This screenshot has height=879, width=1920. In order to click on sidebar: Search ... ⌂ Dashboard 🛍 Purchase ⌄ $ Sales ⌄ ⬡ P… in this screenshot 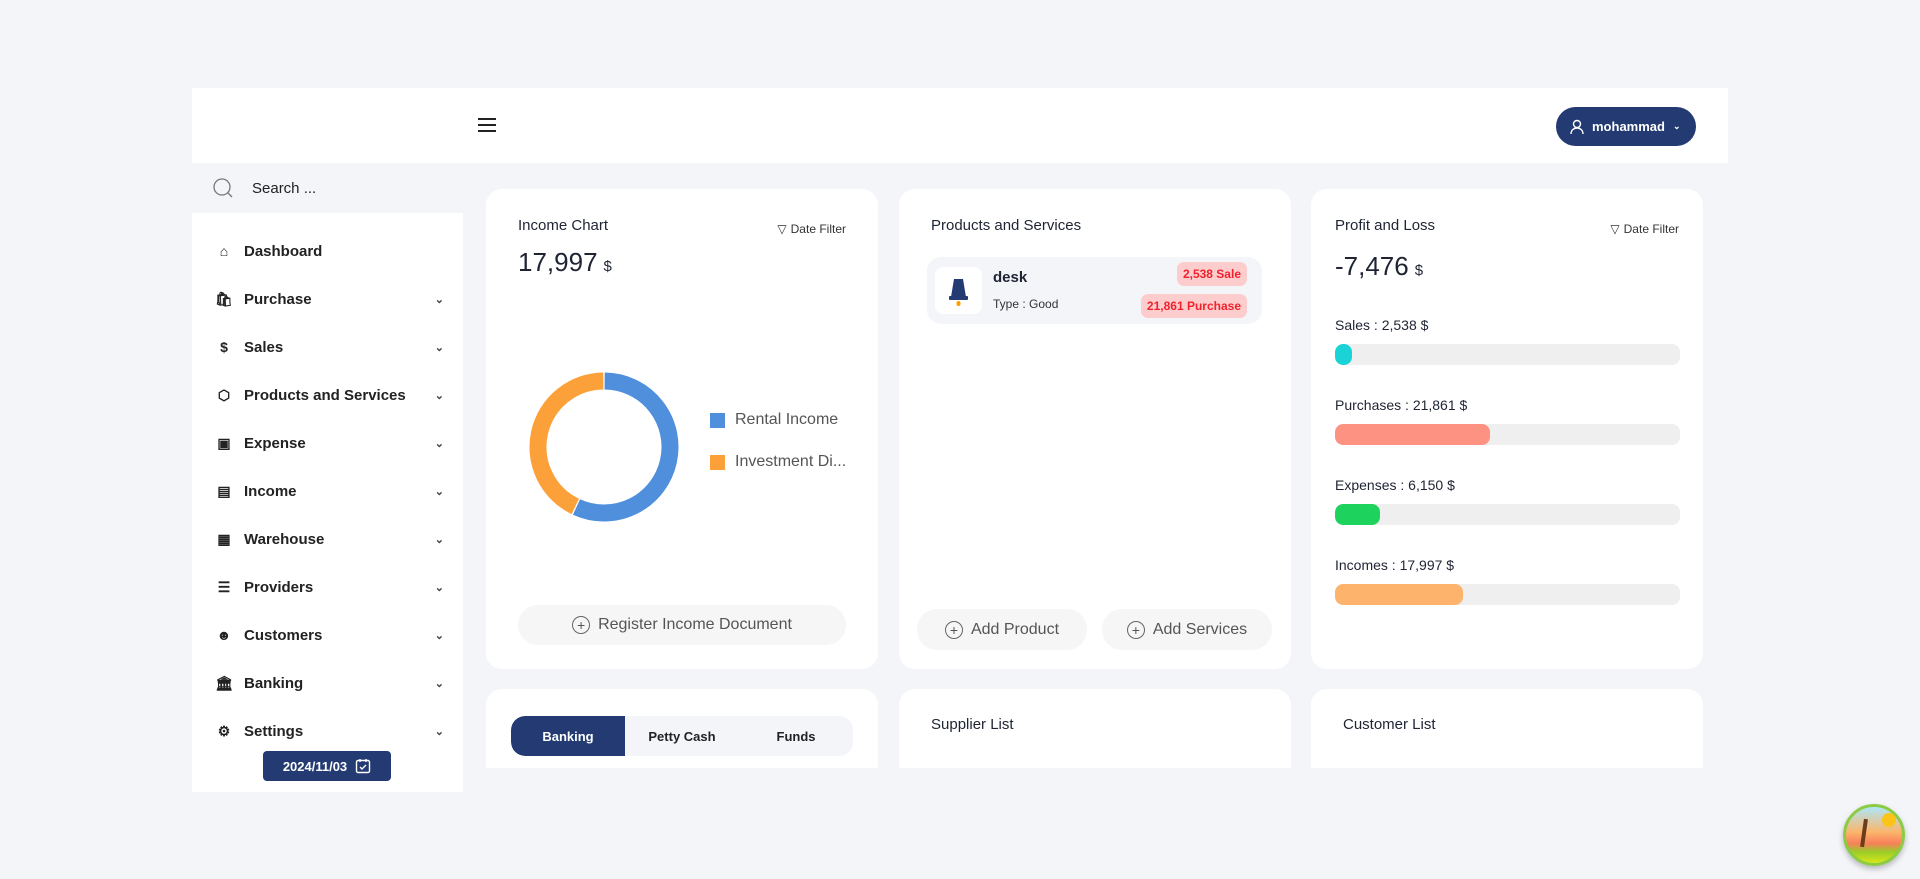, I will do `click(327, 477)`.